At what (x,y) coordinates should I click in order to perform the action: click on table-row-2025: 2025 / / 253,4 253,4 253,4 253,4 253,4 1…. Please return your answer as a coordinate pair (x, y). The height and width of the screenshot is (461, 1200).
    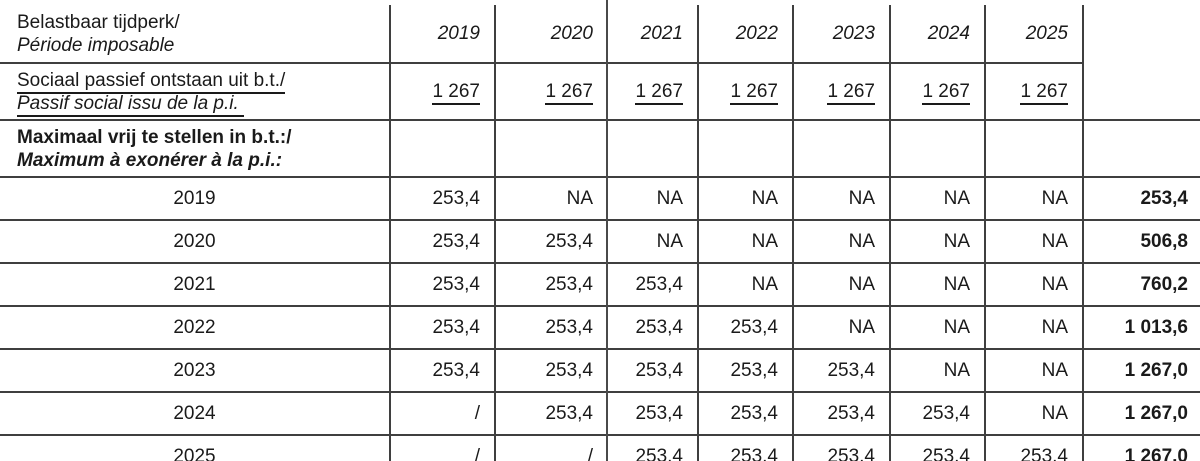
    Looking at the image, I should click on (600, 448).